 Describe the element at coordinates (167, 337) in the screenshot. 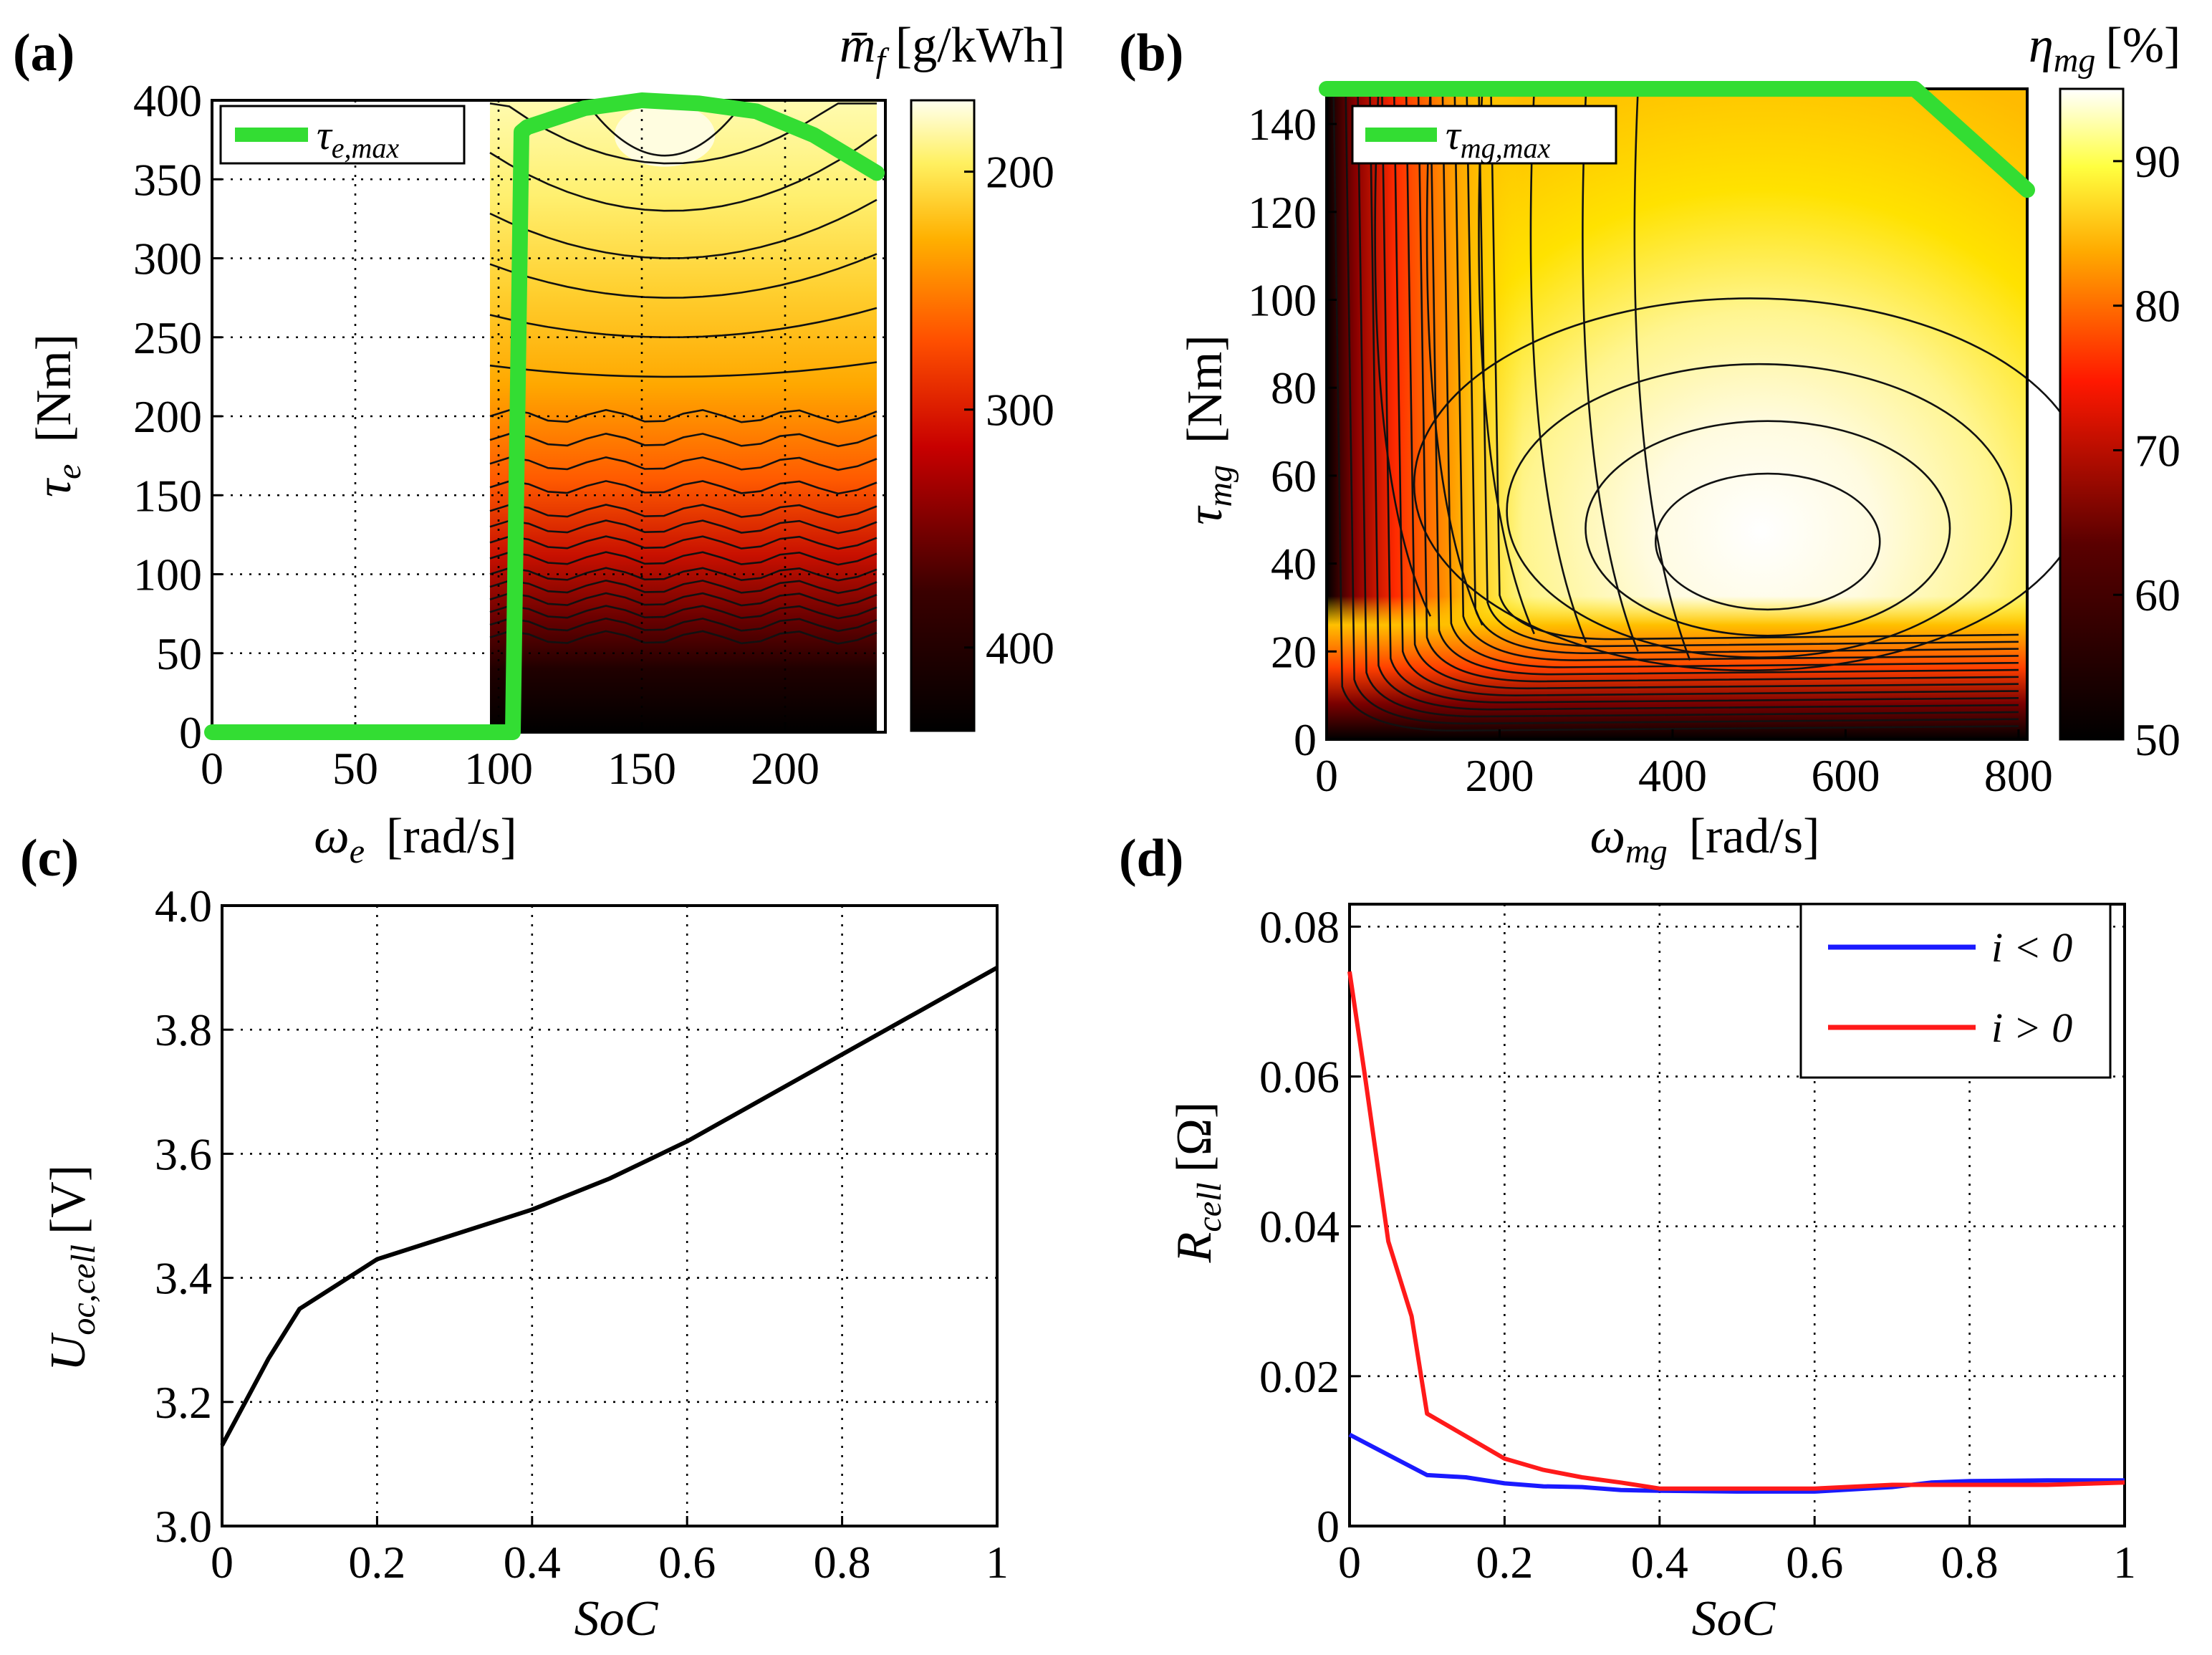

I see `y-tick-label-5: 250` at that location.